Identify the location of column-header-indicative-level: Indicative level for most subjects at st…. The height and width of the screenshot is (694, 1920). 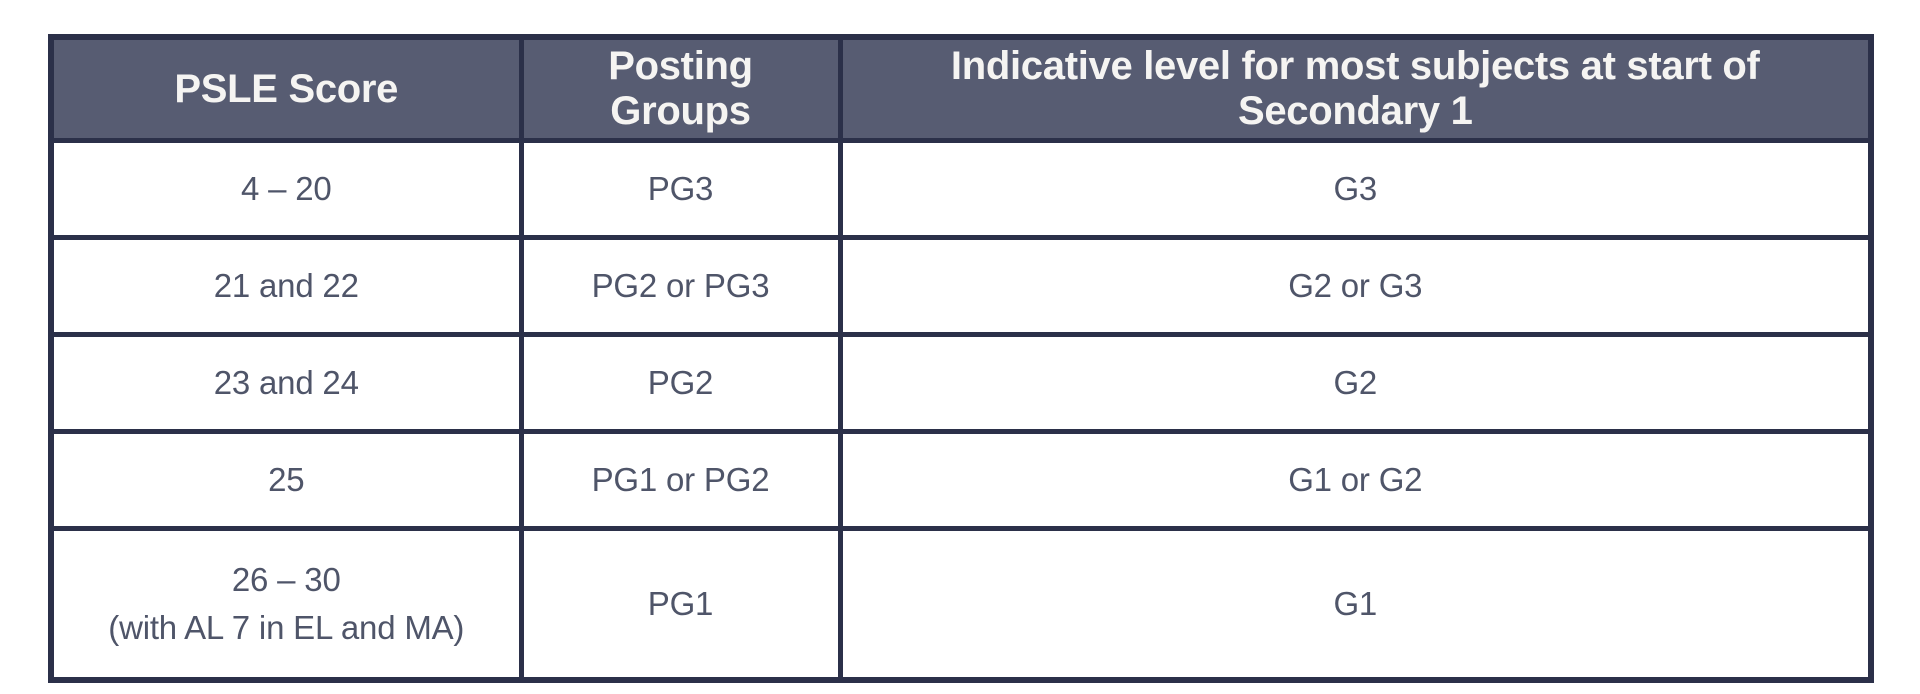
(1355, 88).